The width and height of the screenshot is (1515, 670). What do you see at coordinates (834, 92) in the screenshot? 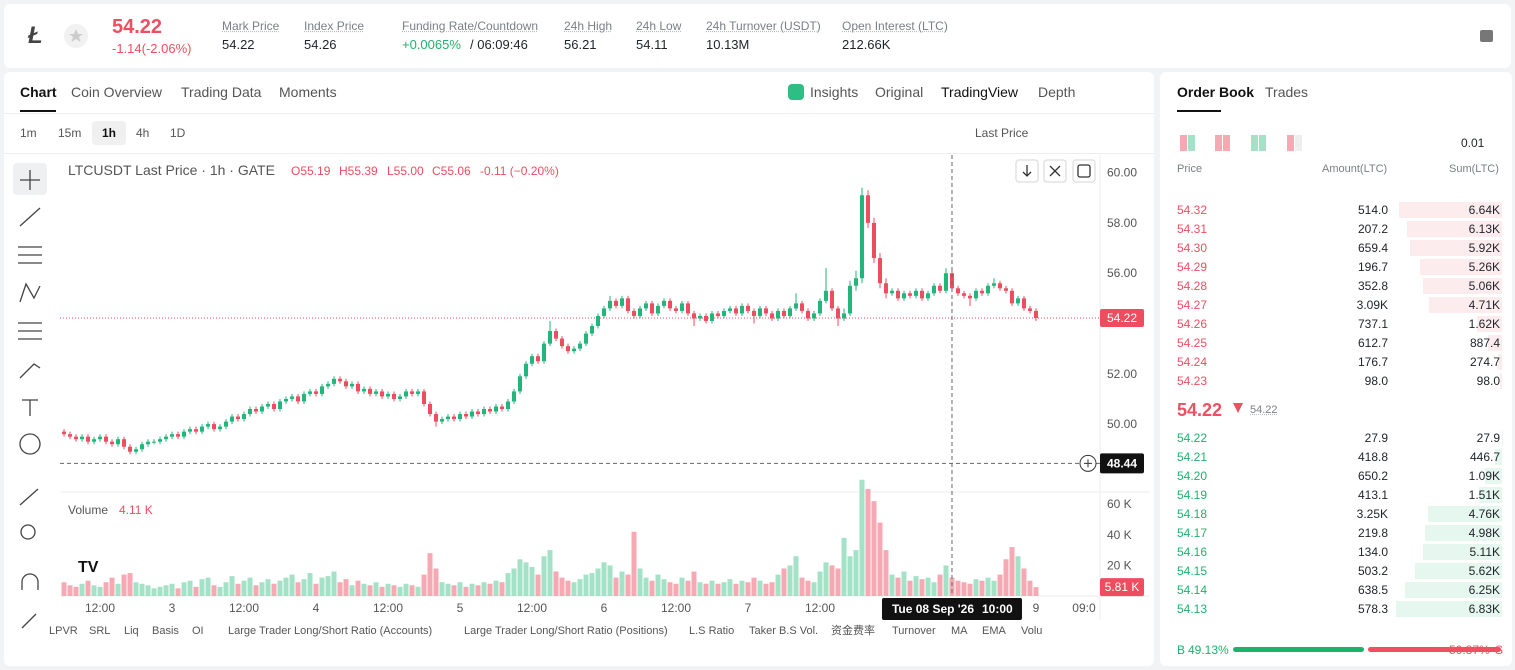
I see `view-tab: Insights` at bounding box center [834, 92].